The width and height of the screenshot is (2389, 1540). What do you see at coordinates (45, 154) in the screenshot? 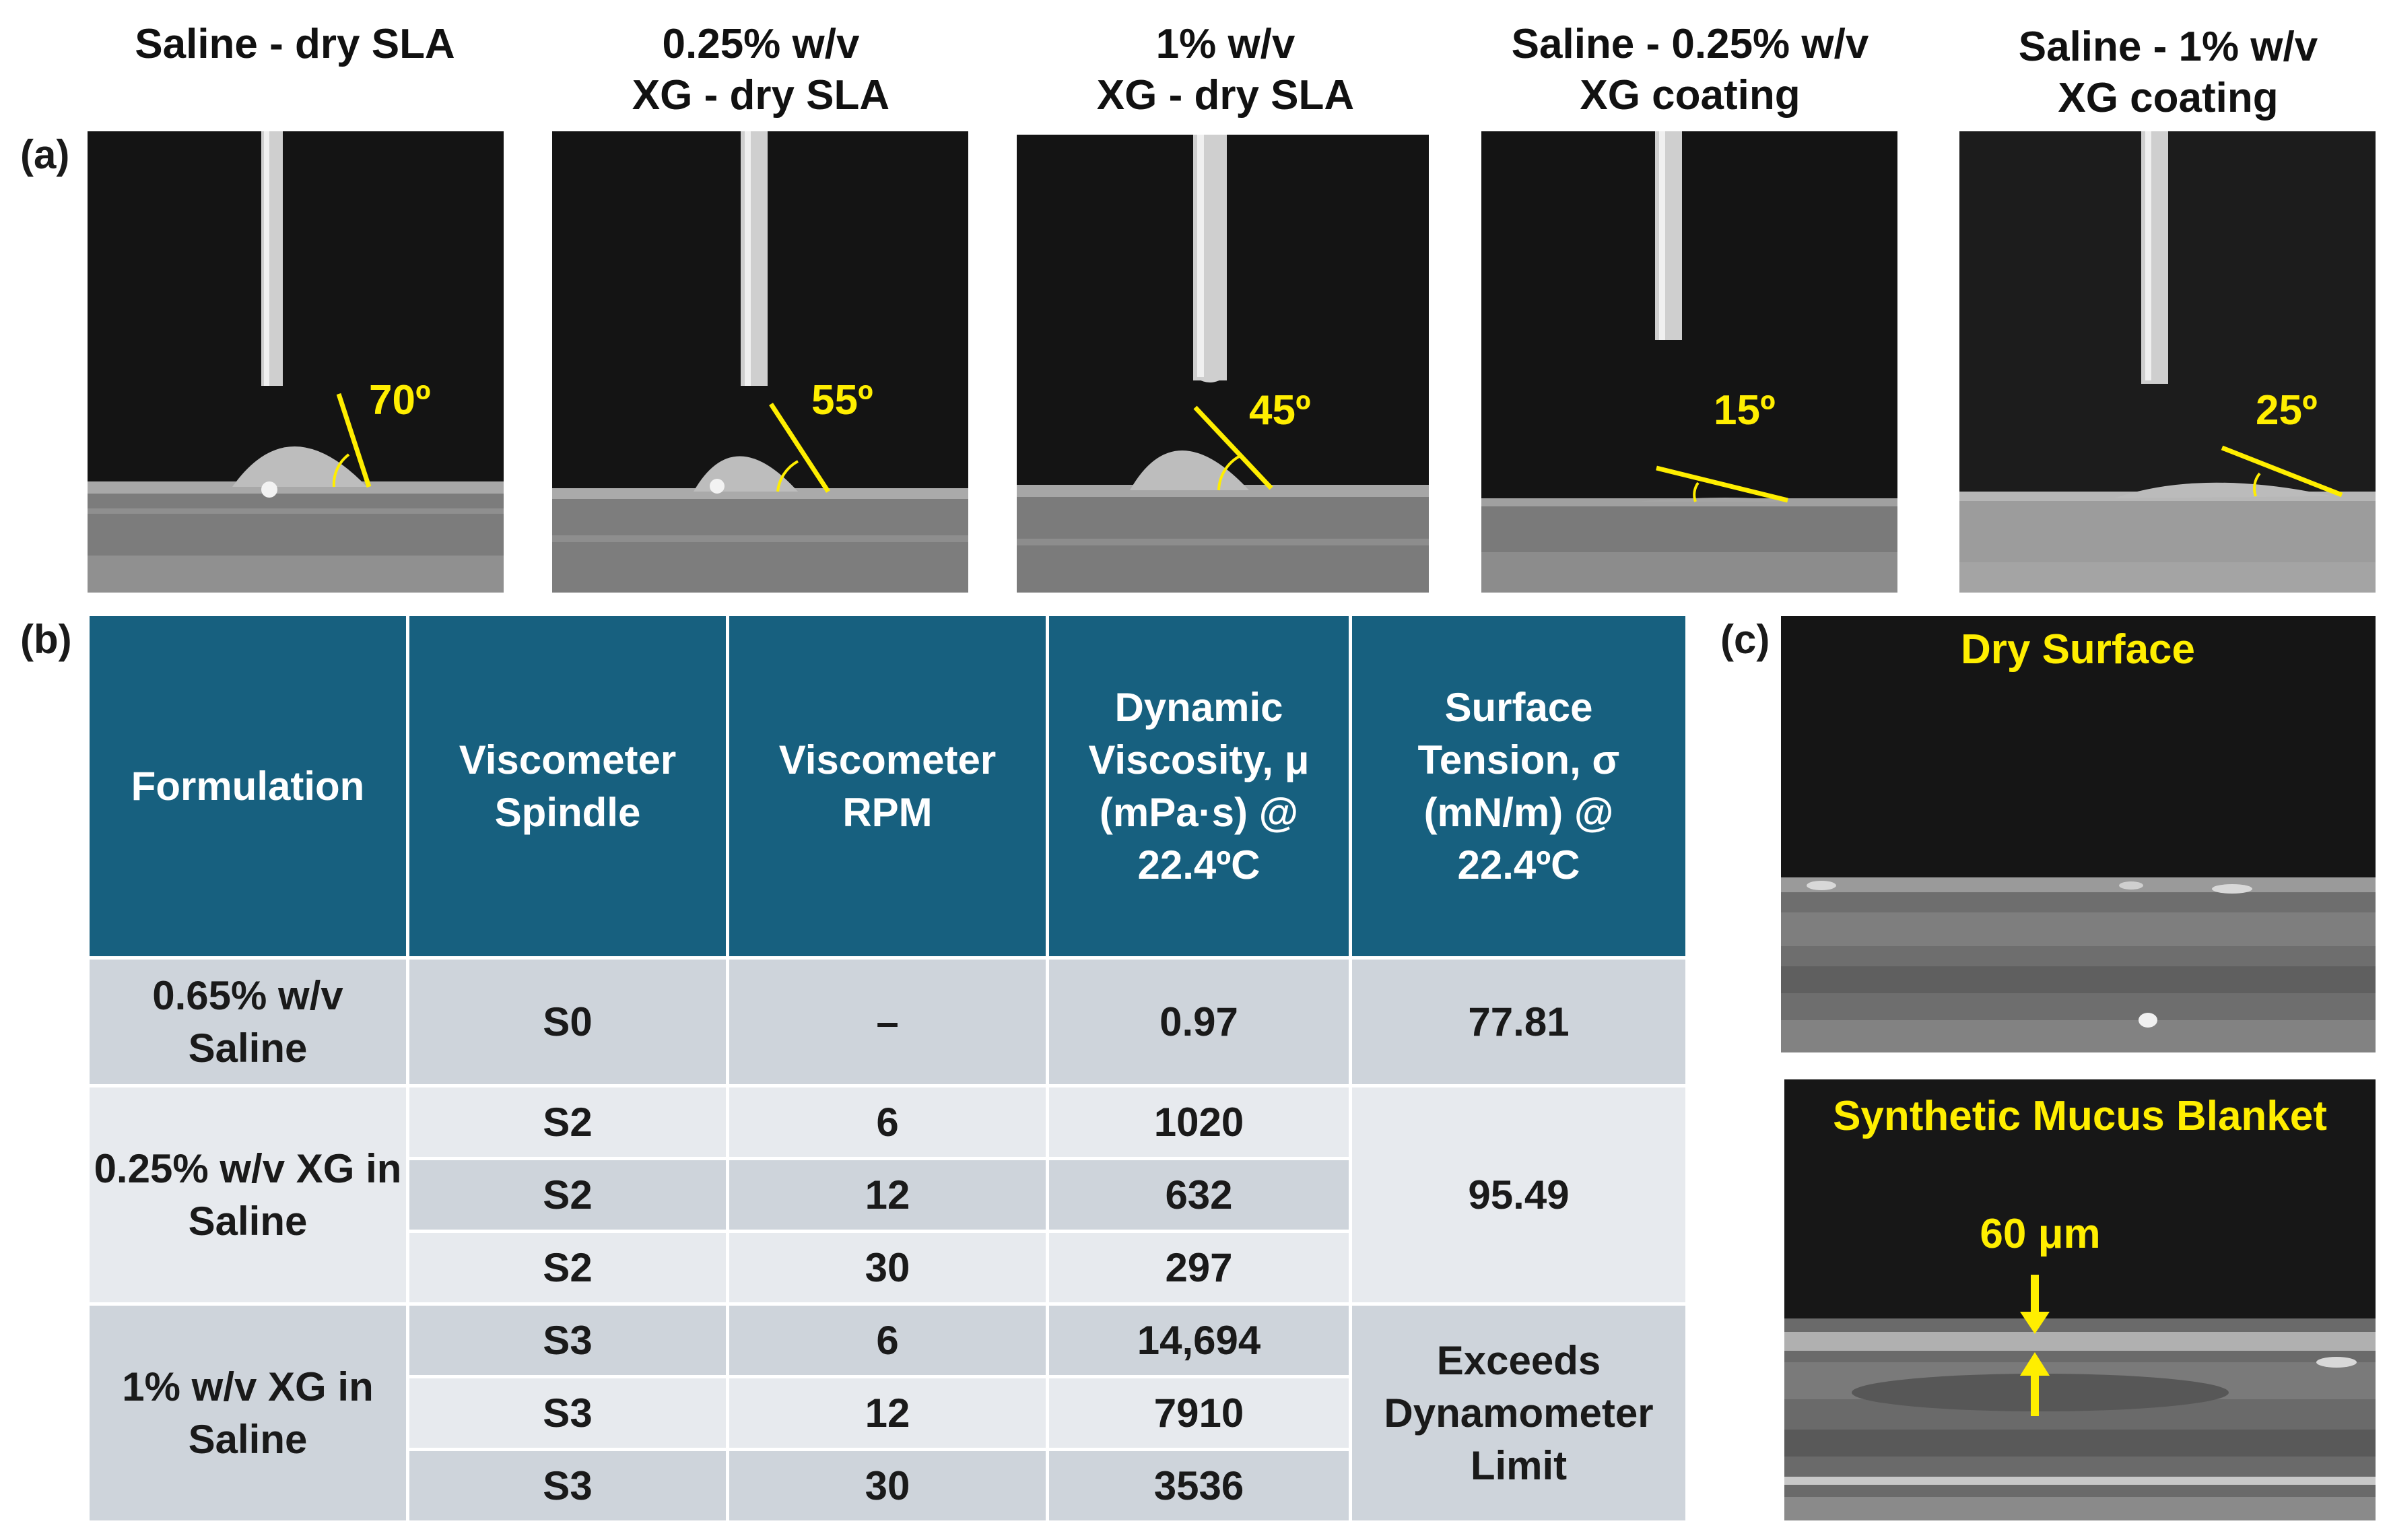
I see `panel-label-a: (a)` at bounding box center [45, 154].